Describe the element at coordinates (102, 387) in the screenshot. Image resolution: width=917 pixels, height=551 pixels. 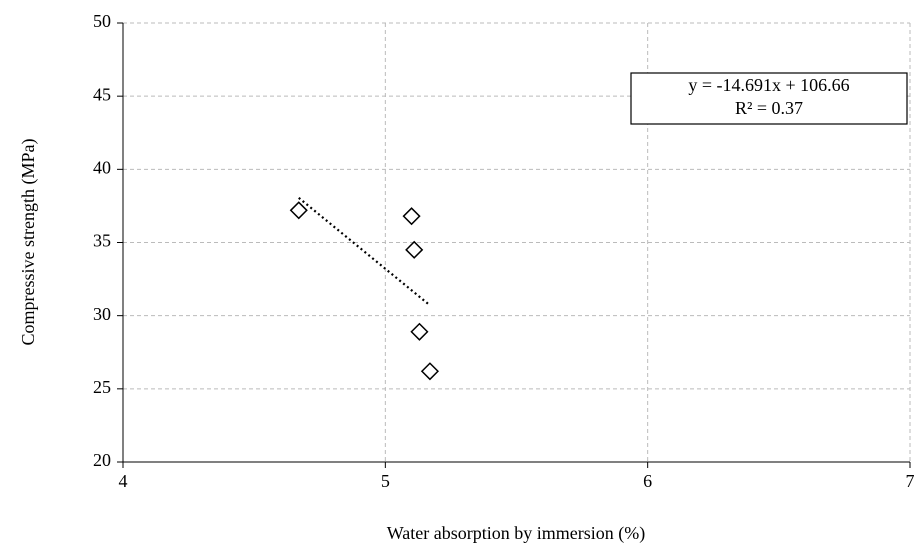
I see `y-tick-label: 25` at that location.